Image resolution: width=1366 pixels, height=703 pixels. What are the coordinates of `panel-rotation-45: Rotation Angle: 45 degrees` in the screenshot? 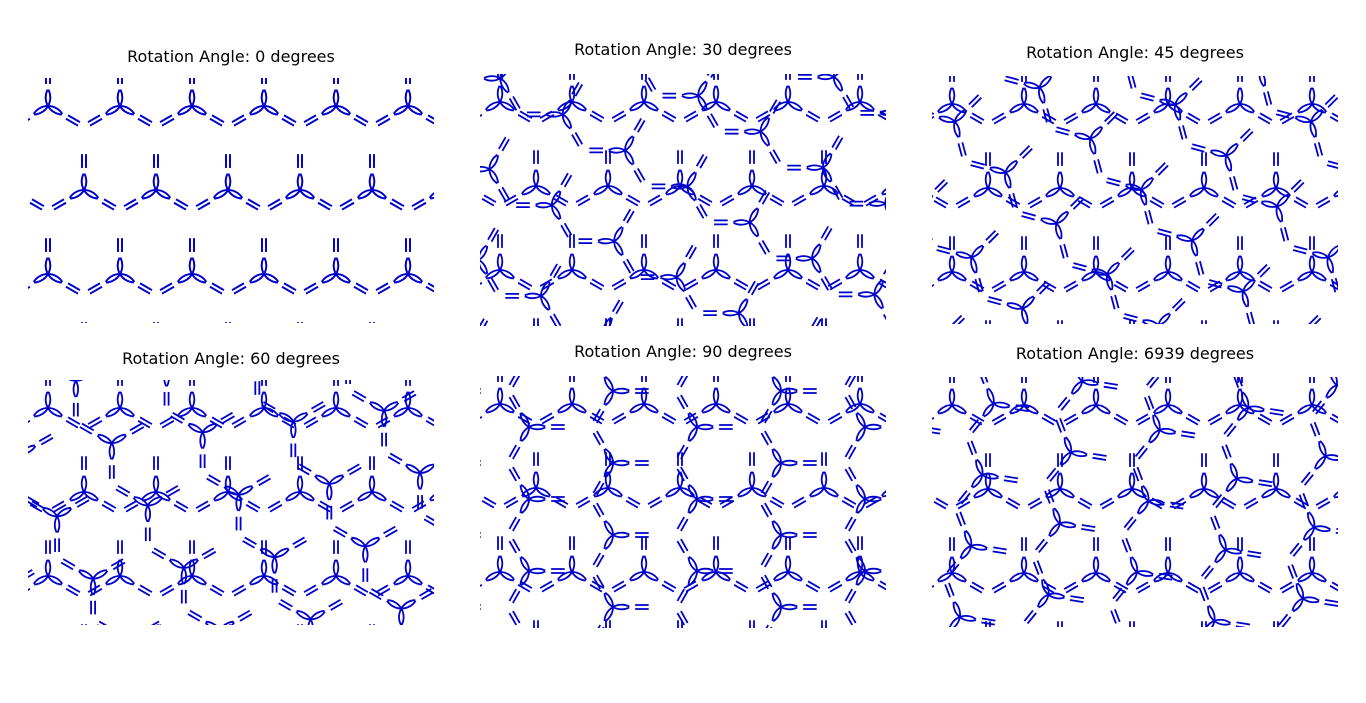 It's located at (1135, 183).